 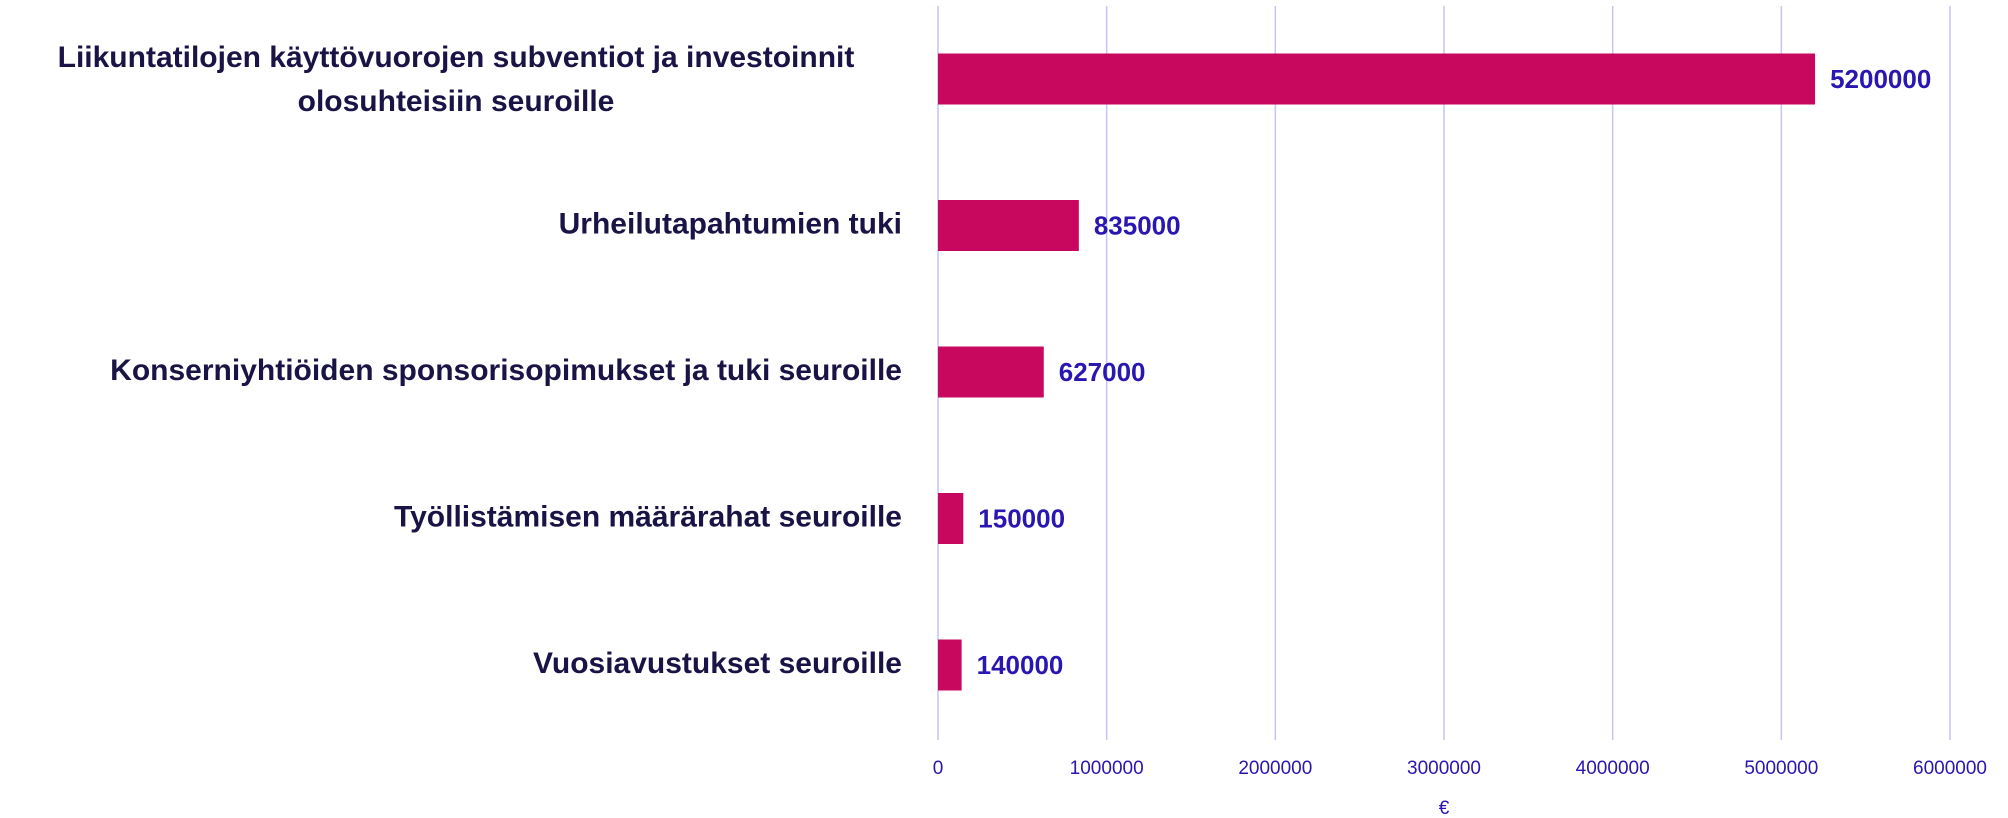 What do you see at coordinates (1021, 518) in the screenshot?
I see `value-label: 150000` at bounding box center [1021, 518].